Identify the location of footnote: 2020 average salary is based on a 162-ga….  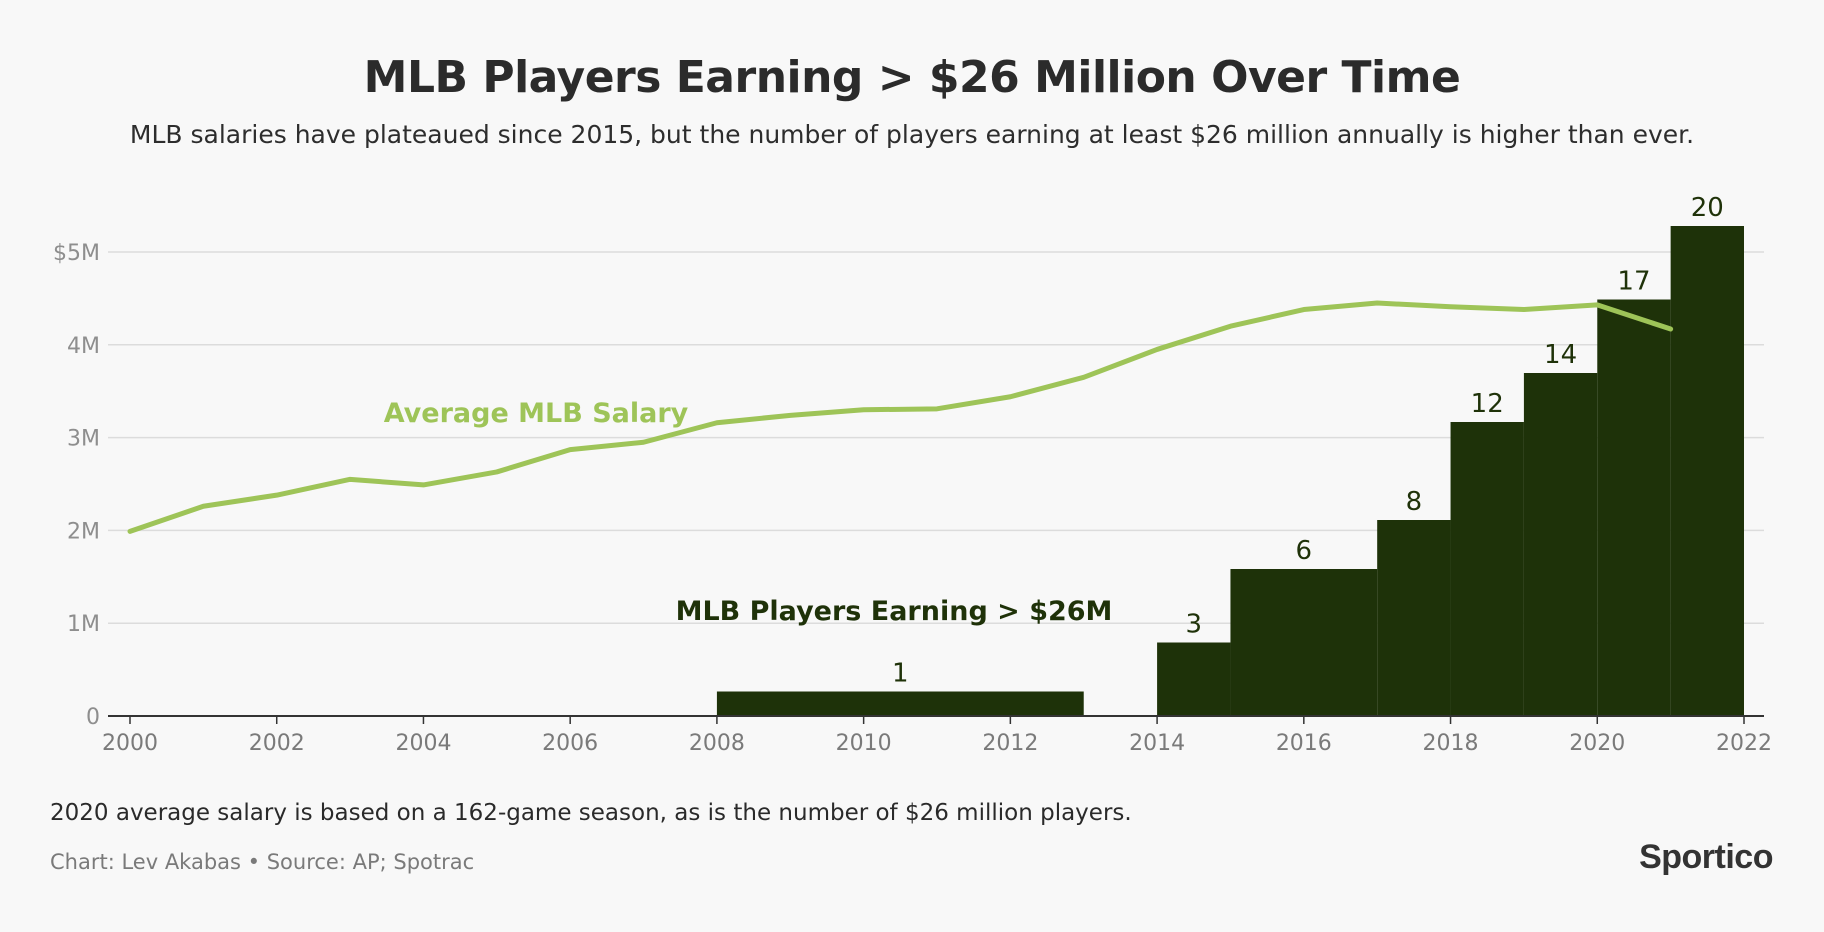
(591, 813).